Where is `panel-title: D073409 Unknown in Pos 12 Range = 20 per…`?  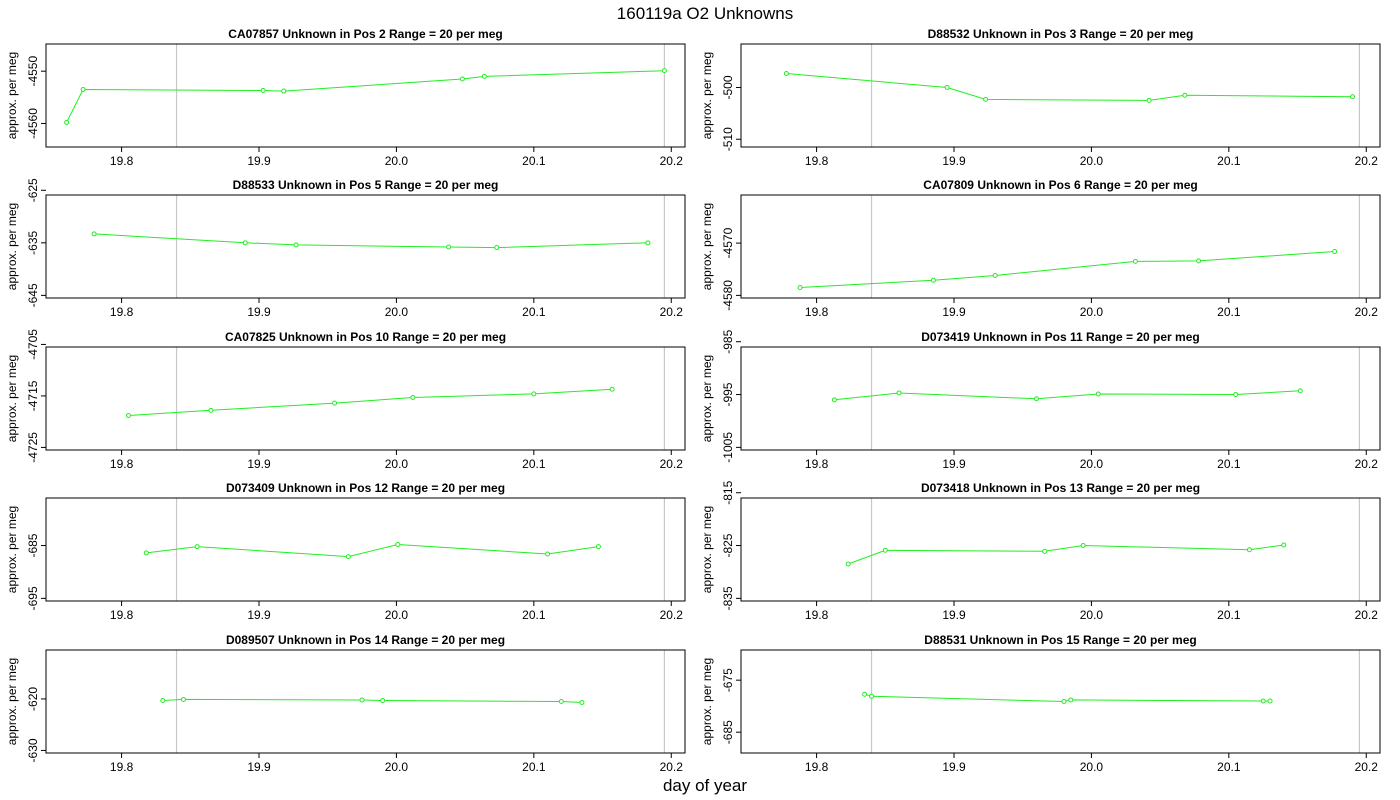
panel-title: D073409 Unknown in Pos 12 Range = 20 per… is located at coordinates (365, 488).